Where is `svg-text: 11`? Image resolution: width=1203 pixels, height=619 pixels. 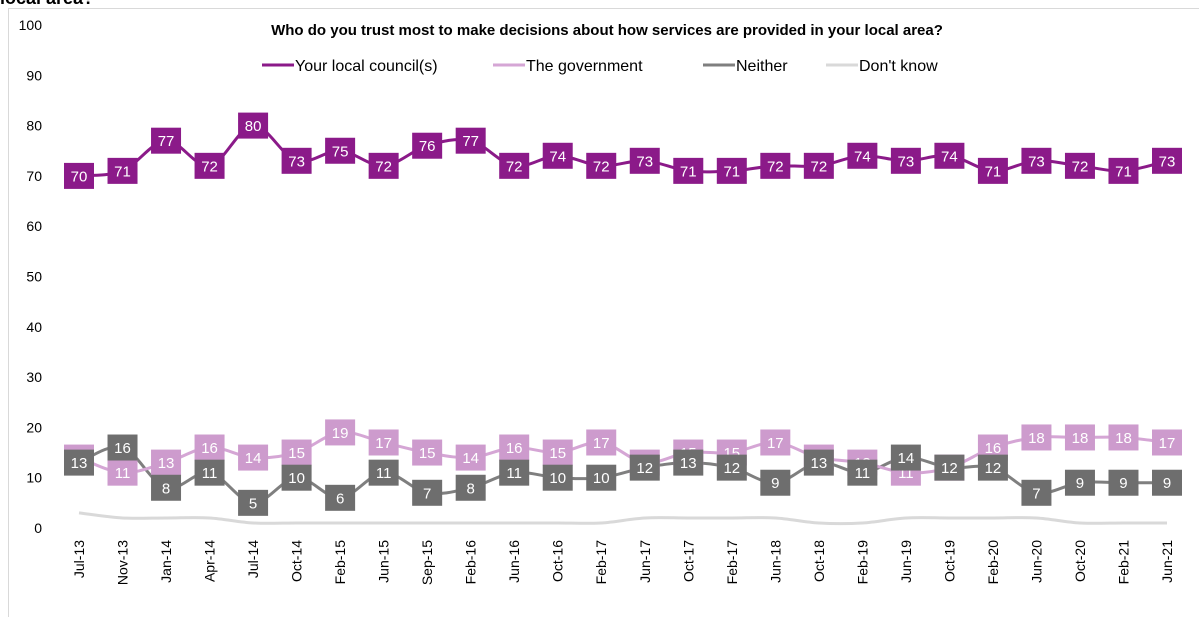
svg-text: 11 is located at coordinates (384, 473).